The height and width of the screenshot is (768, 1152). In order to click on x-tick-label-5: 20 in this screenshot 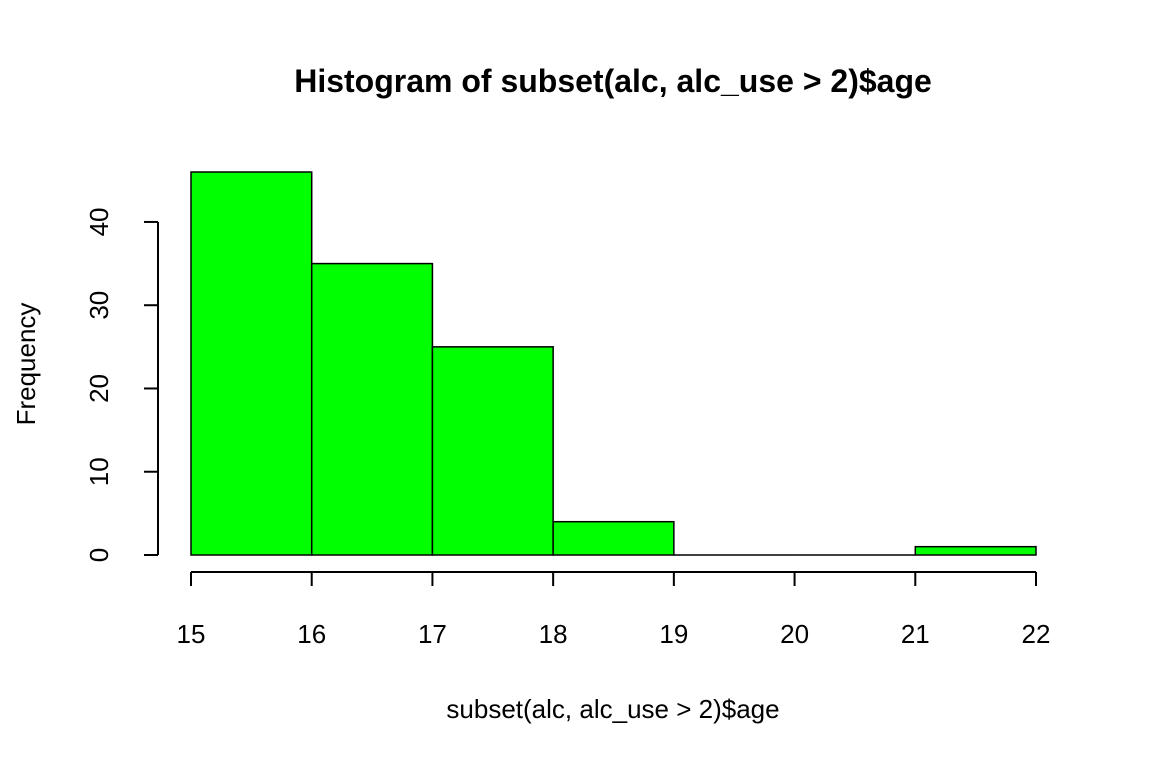, I will do `click(794, 634)`.